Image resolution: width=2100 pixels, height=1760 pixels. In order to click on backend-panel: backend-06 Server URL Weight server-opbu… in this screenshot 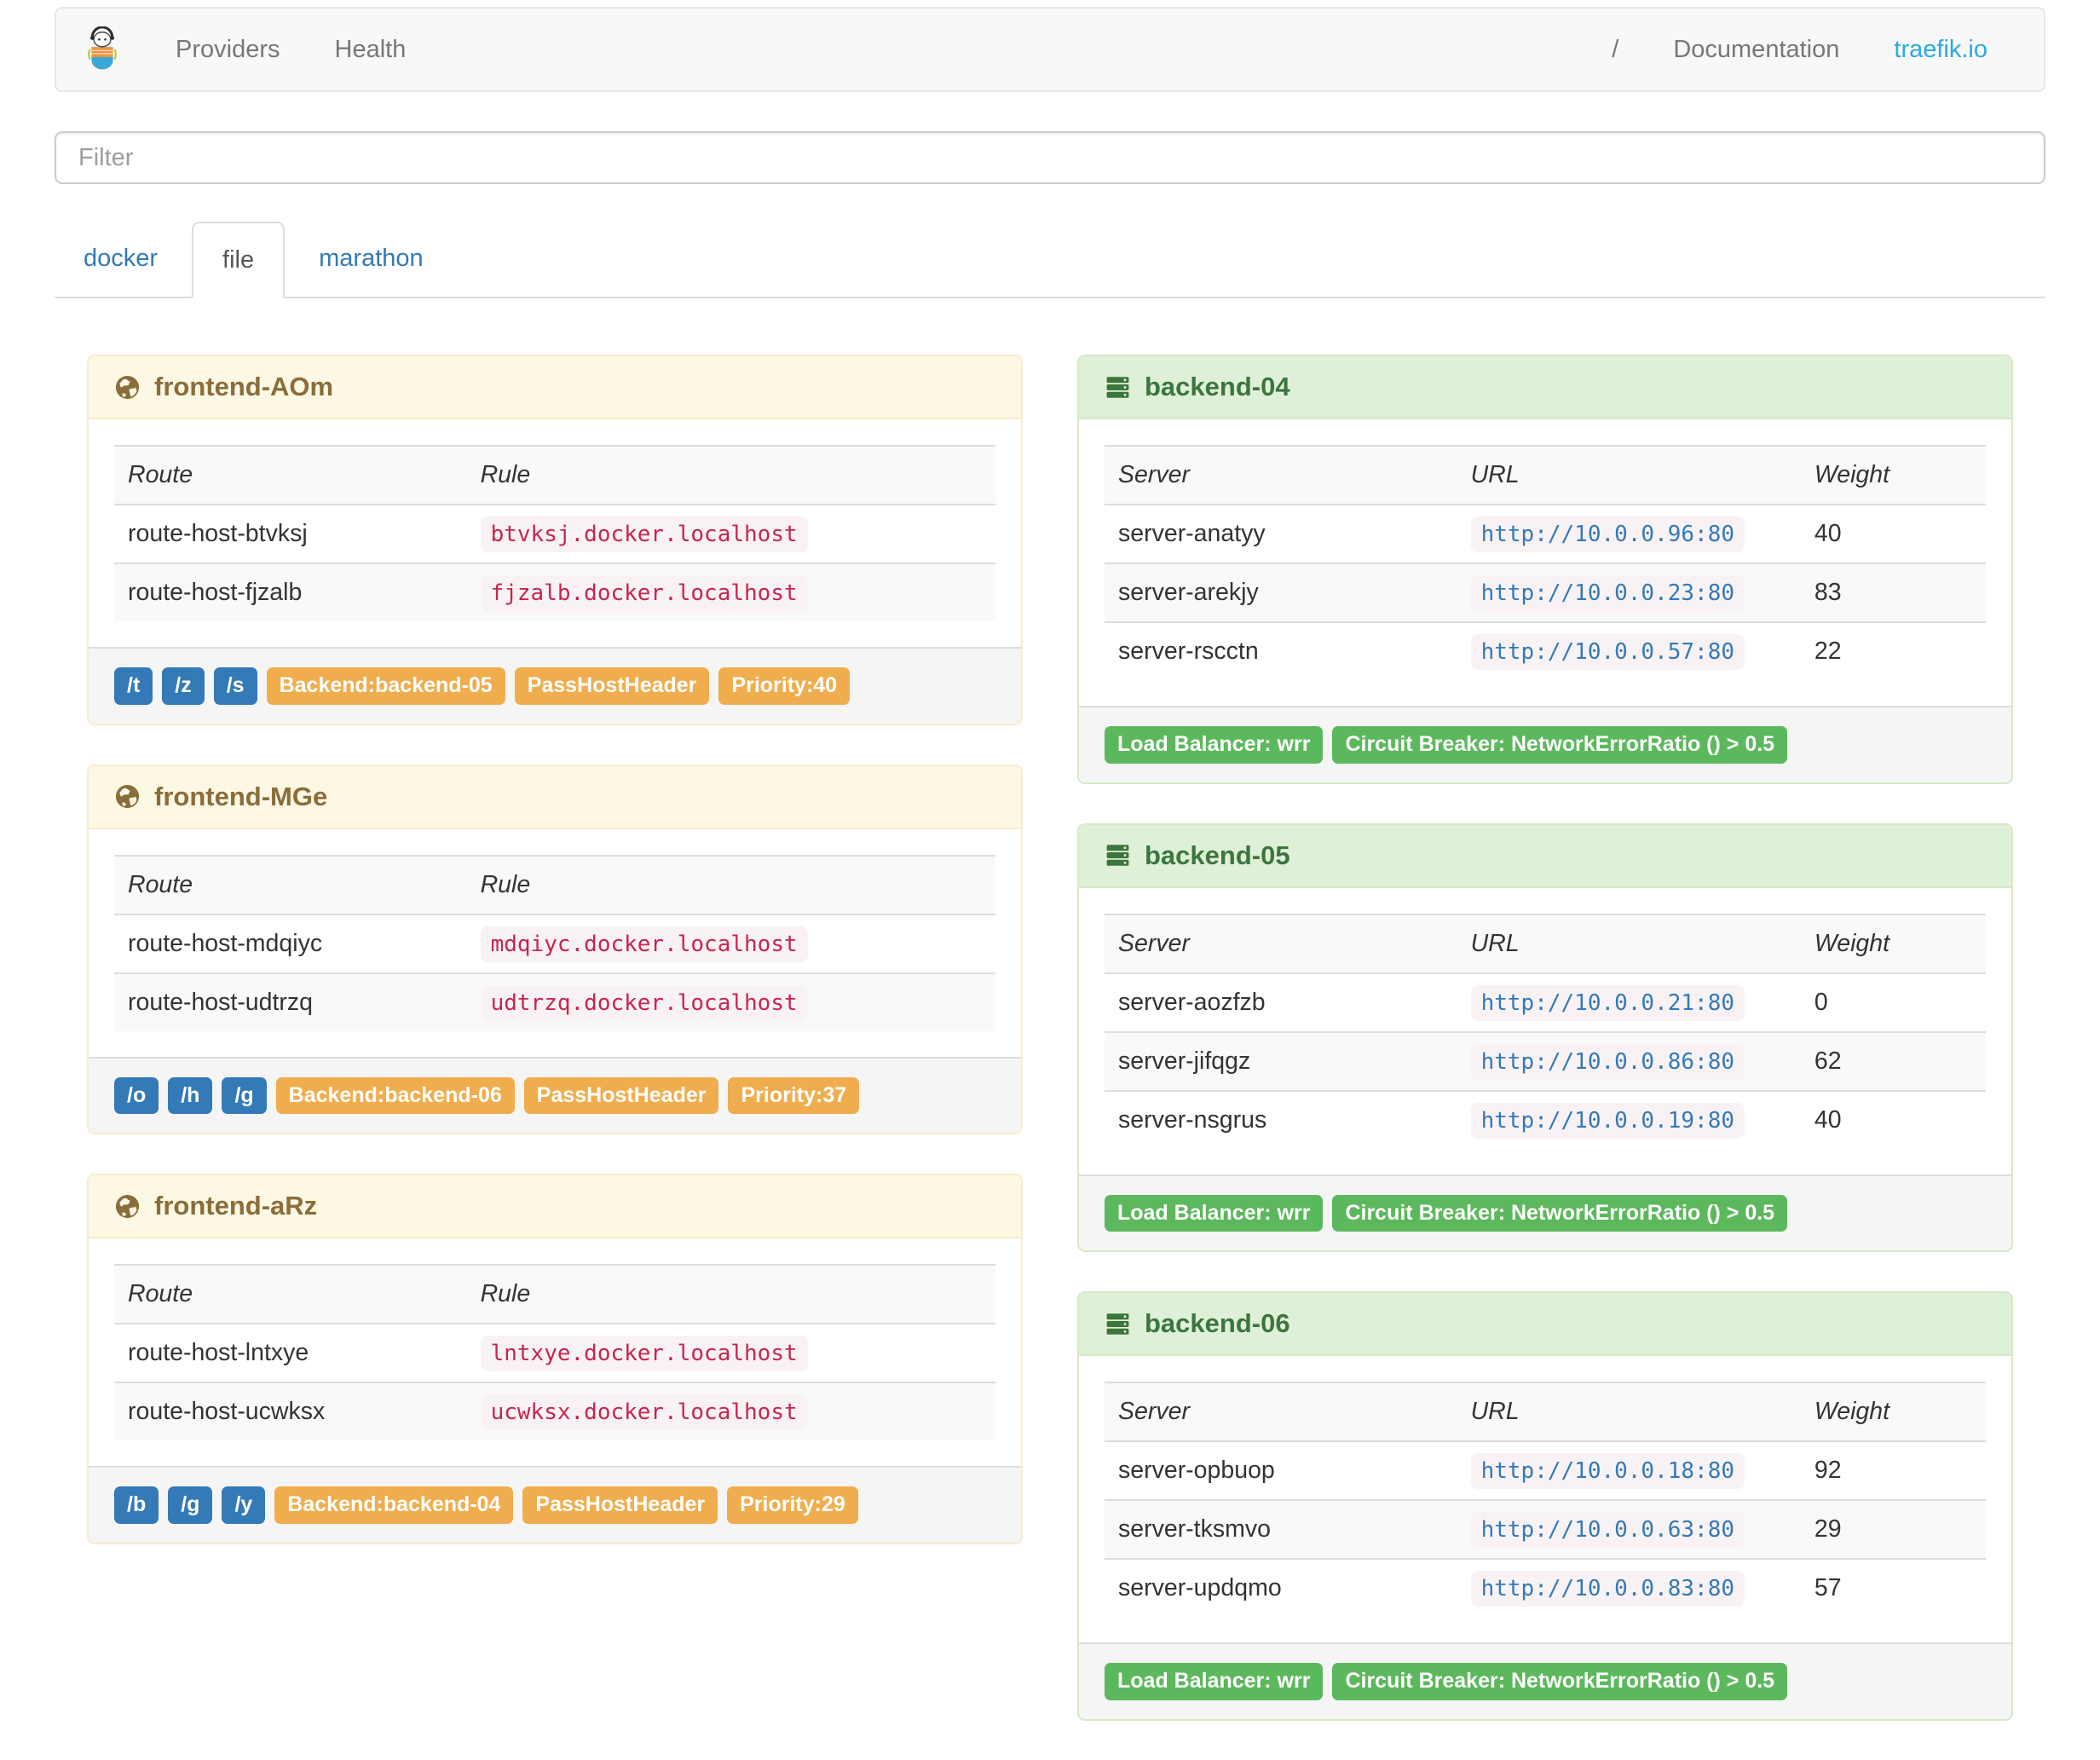, I will do `click(1545, 1506)`.